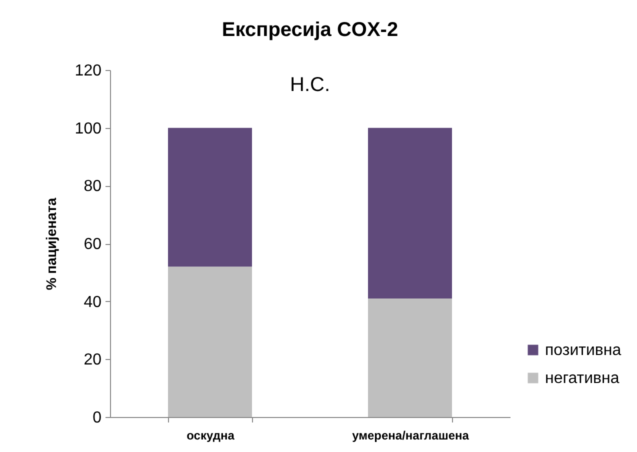 This screenshot has width=637, height=452. What do you see at coordinates (93, 187) in the screenshot?
I see `y-tick-label: 80` at bounding box center [93, 187].